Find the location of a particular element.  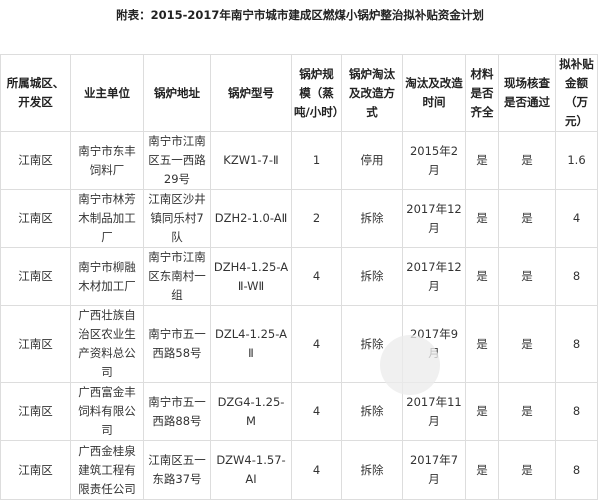

cell-time: 2017年7月 is located at coordinates (434, 470).